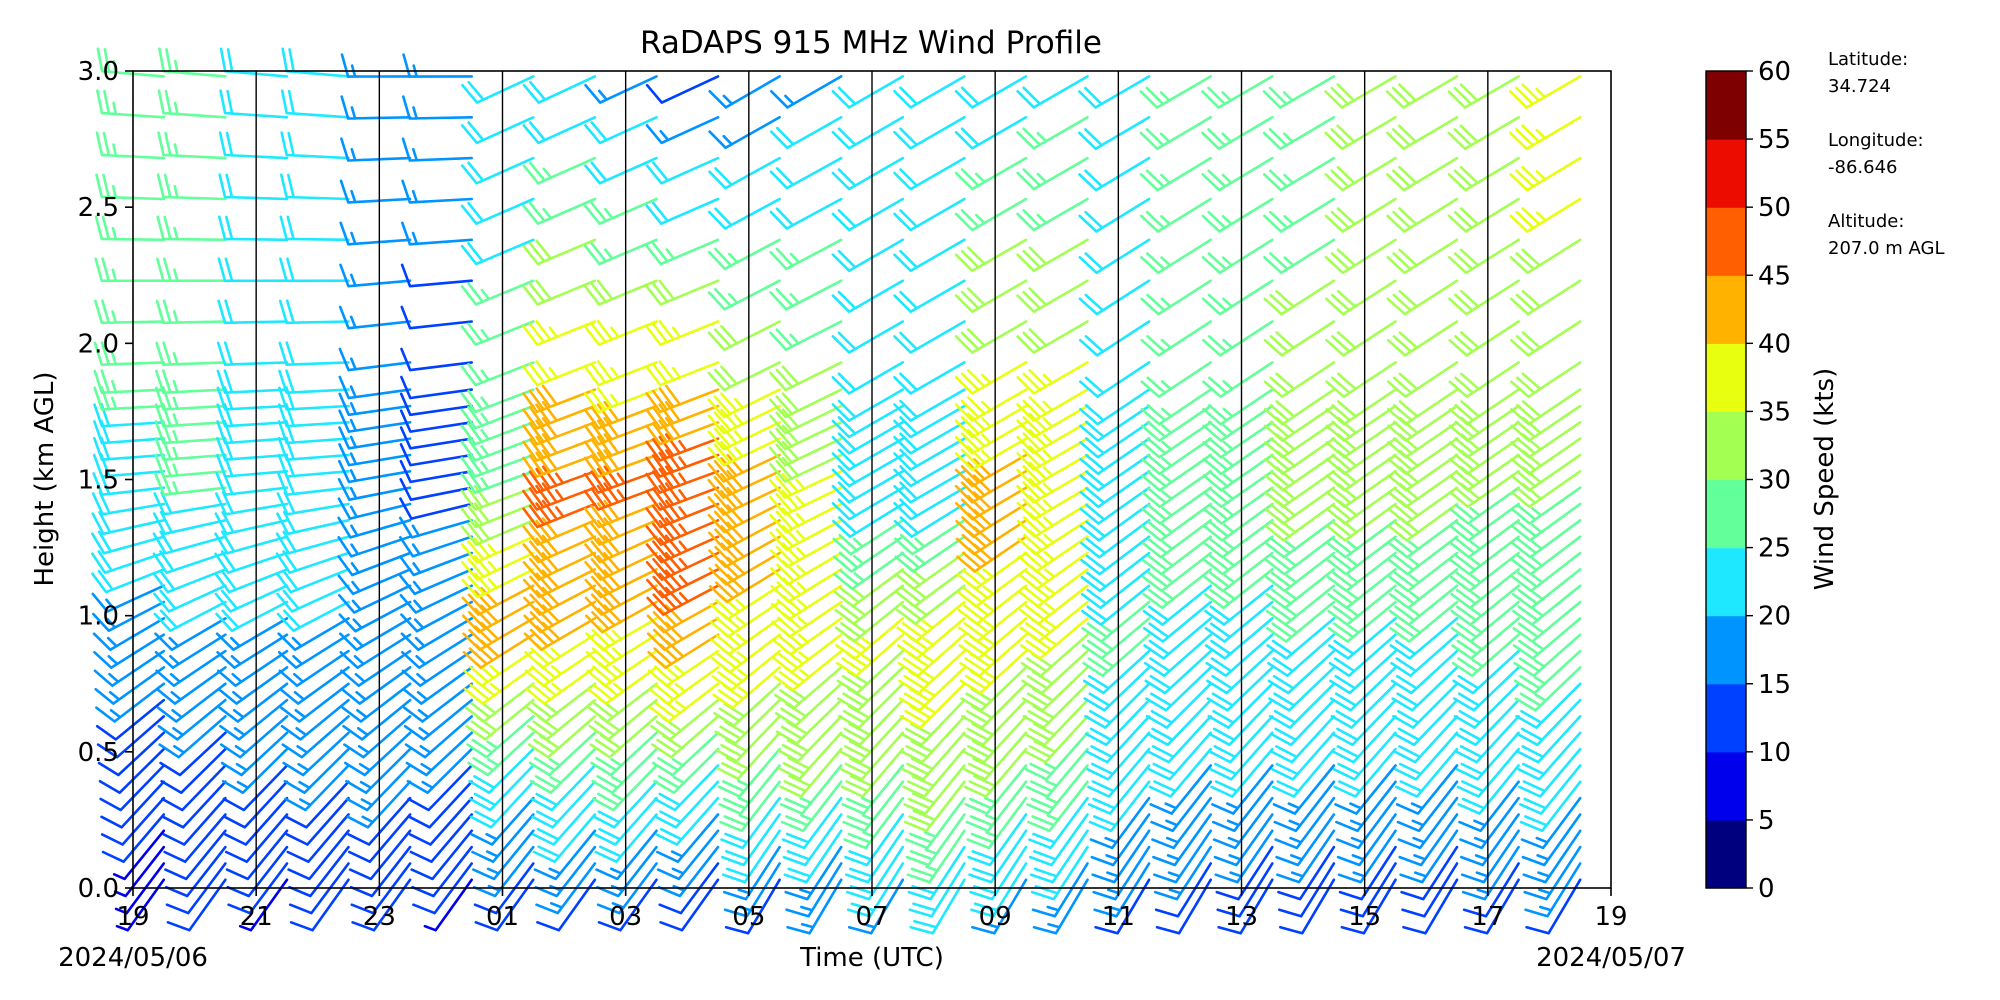 Image resolution: width=2000 pixels, height=1000 pixels. What do you see at coordinates (1611, 958) in the screenshot?
I see `end-date-label: 2024/05/07` at bounding box center [1611, 958].